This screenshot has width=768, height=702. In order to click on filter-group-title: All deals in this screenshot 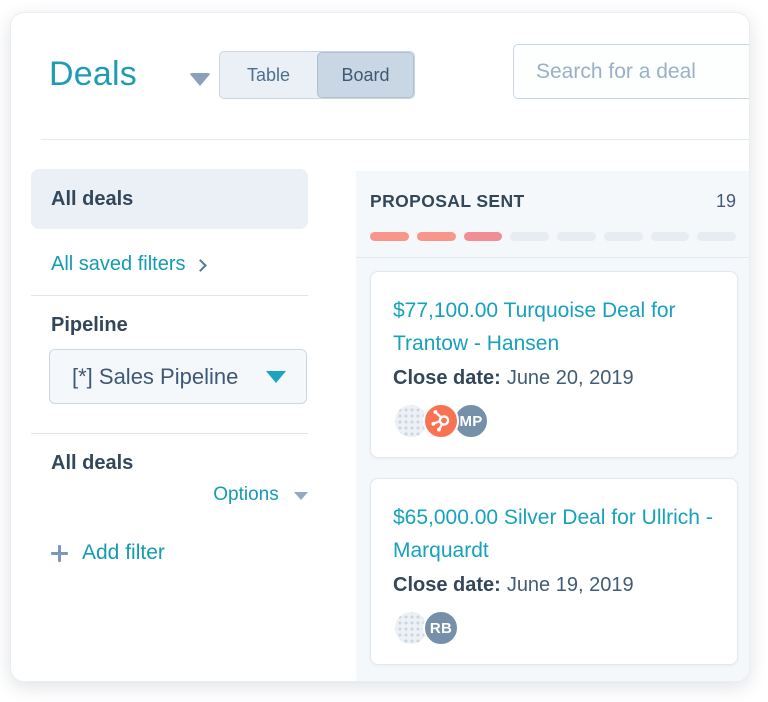, I will do `click(92, 463)`.